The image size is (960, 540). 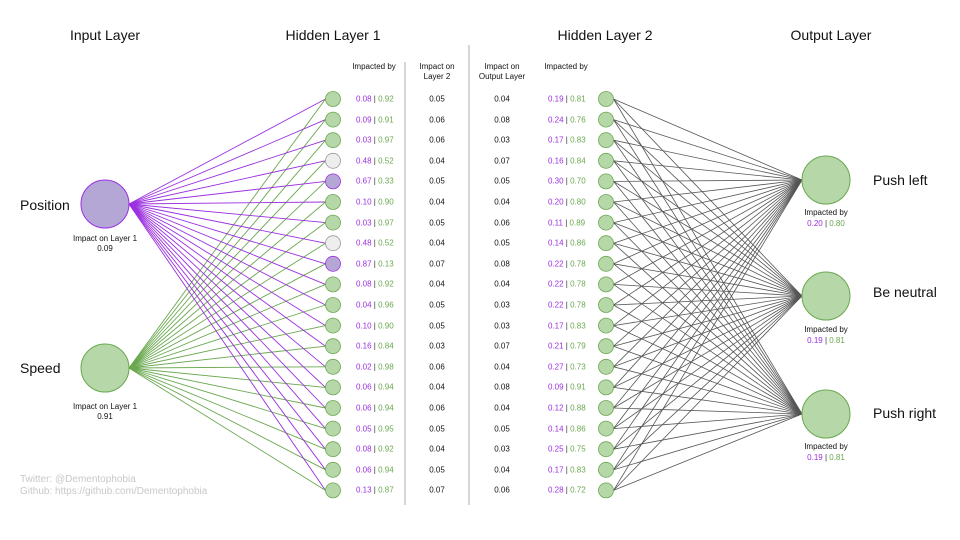 I want to click on input-label-position: Position, so click(x=45, y=205).